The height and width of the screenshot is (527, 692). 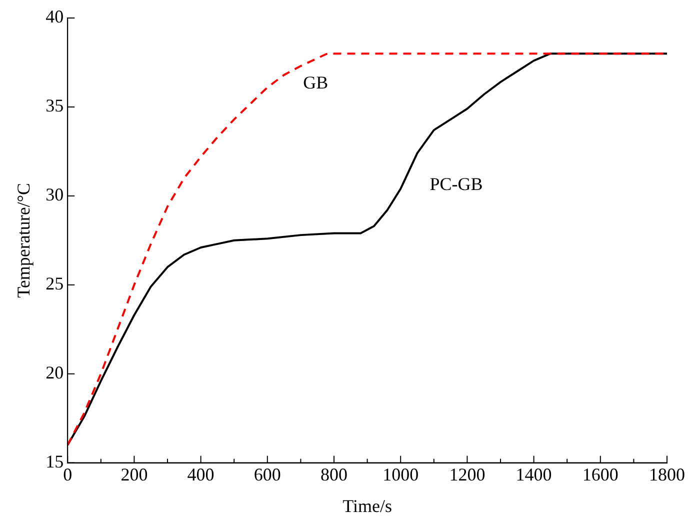 What do you see at coordinates (55, 284) in the screenshot?
I see `y-tick-label: 25` at bounding box center [55, 284].